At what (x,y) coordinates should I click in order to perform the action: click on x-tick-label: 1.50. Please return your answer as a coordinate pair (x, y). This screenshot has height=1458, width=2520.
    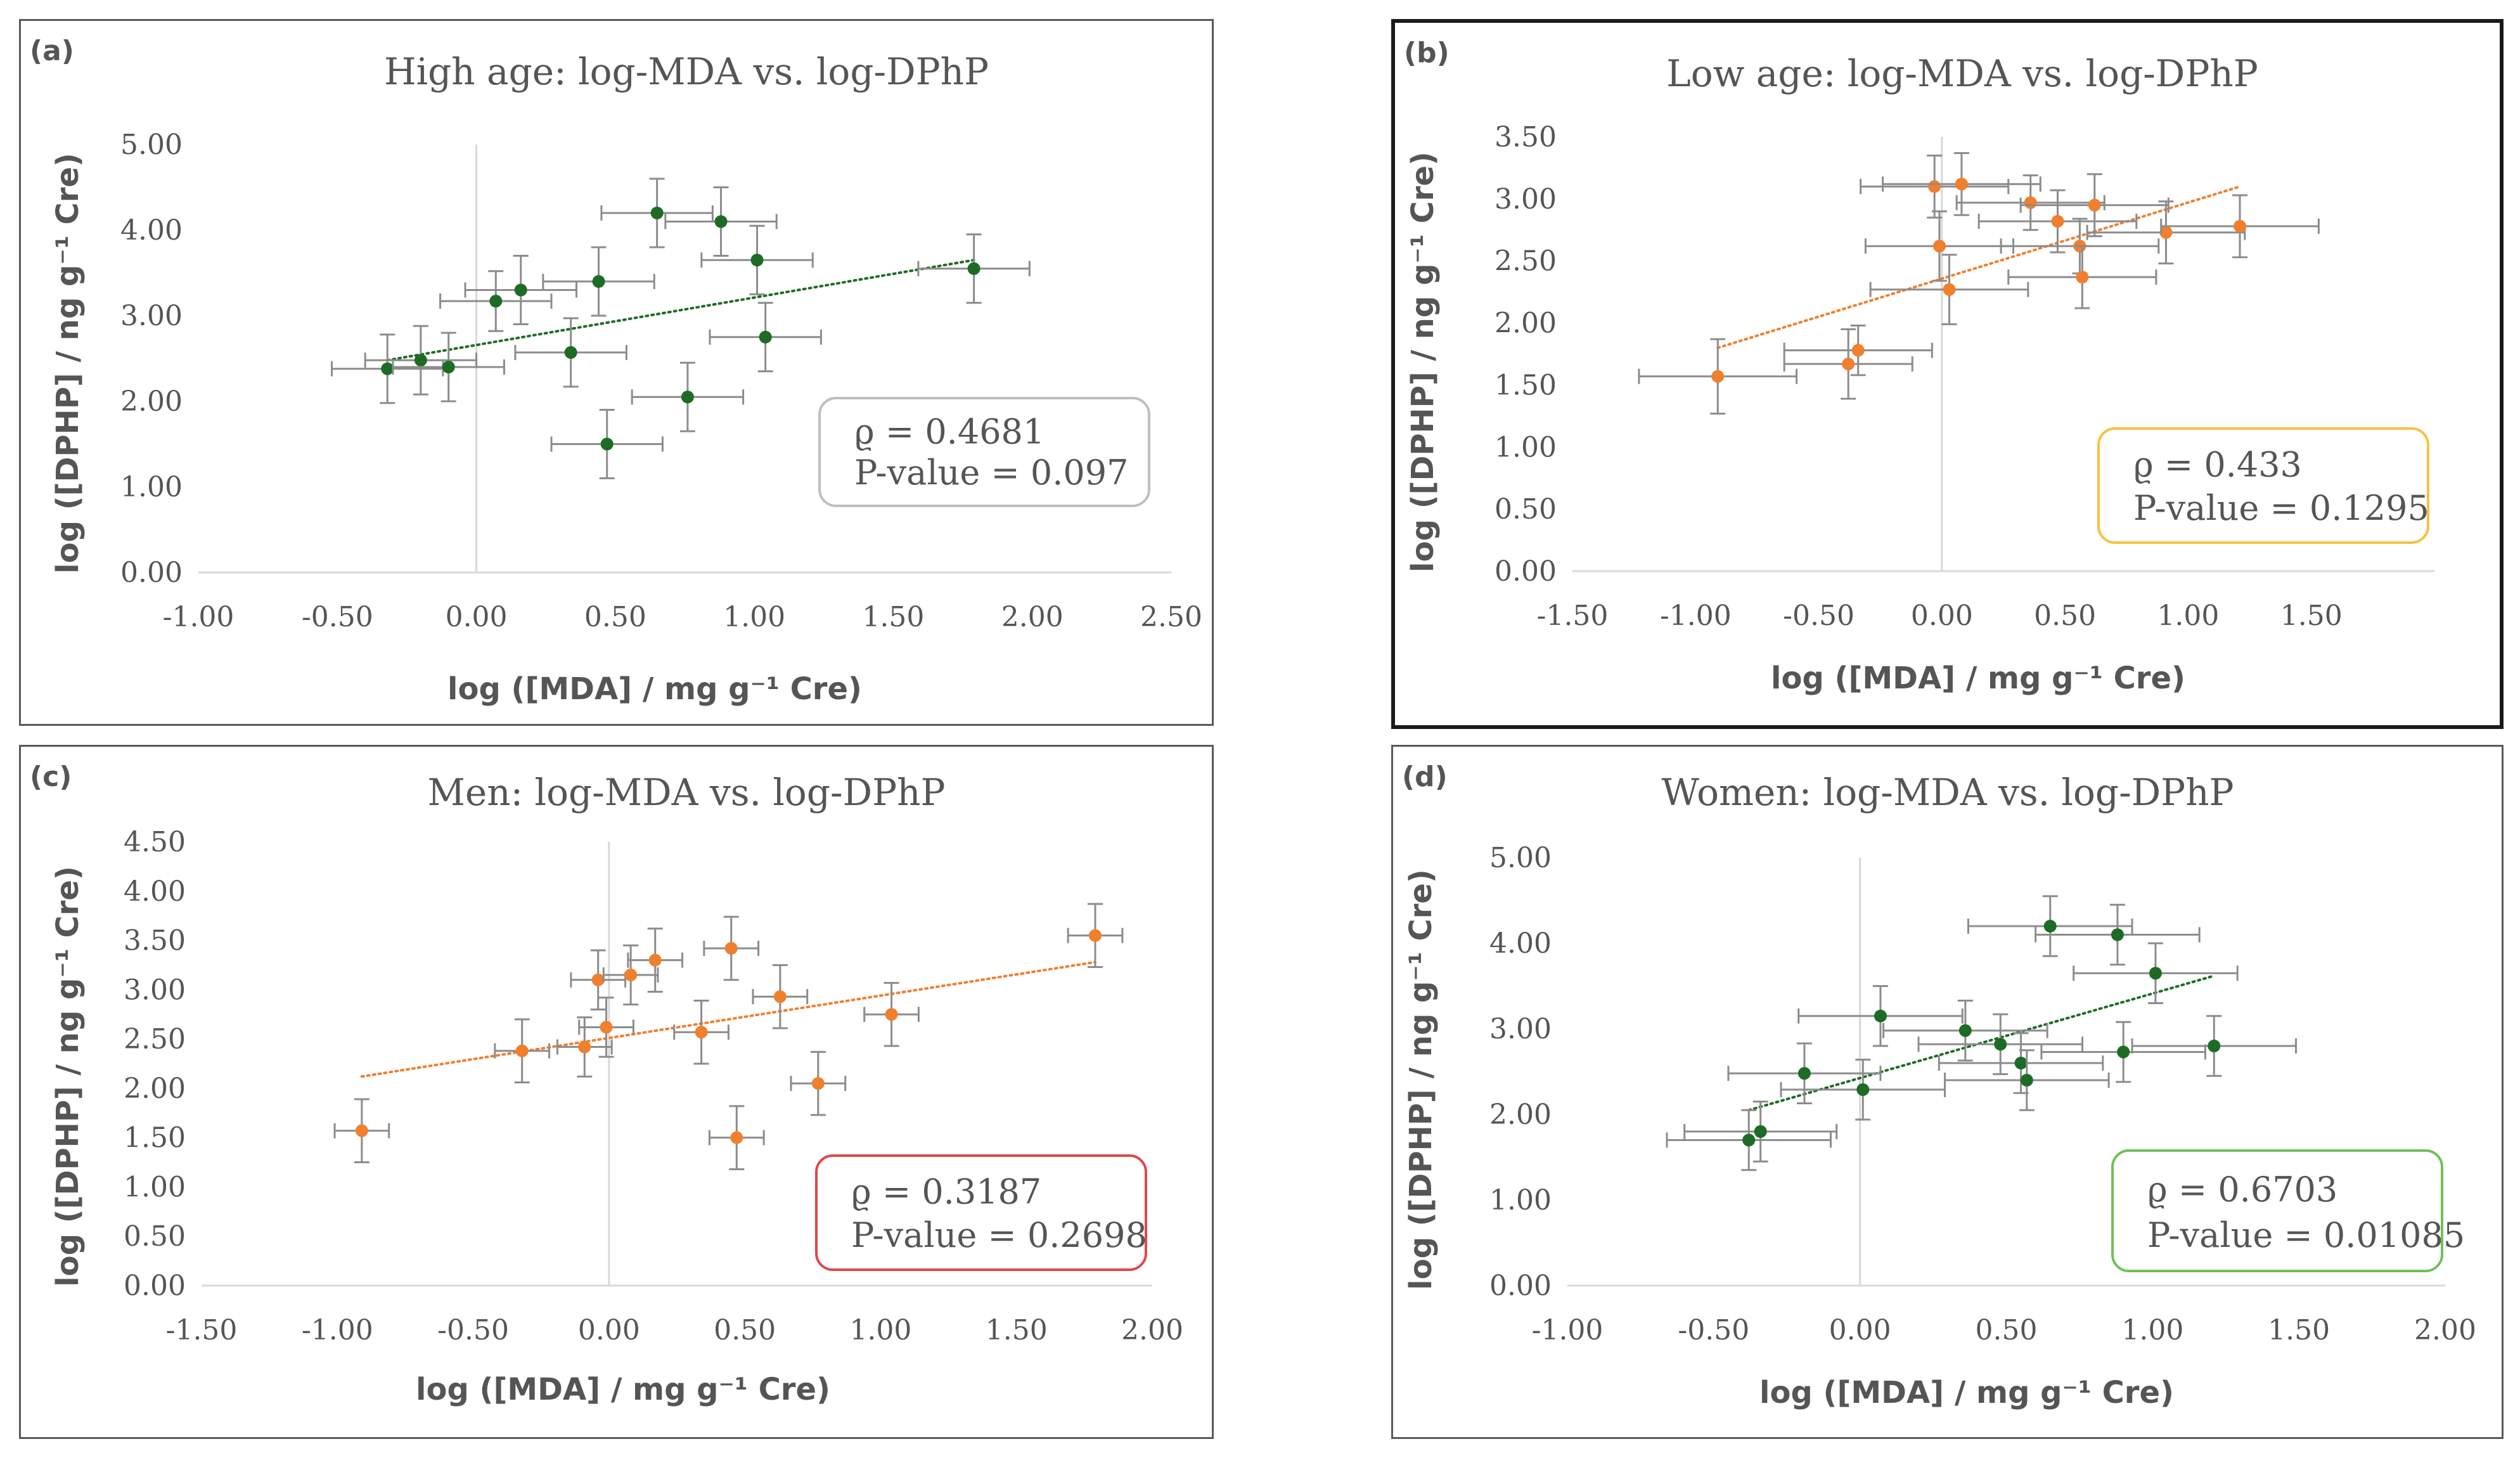
    Looking at the image, I should click on (2311, 616).